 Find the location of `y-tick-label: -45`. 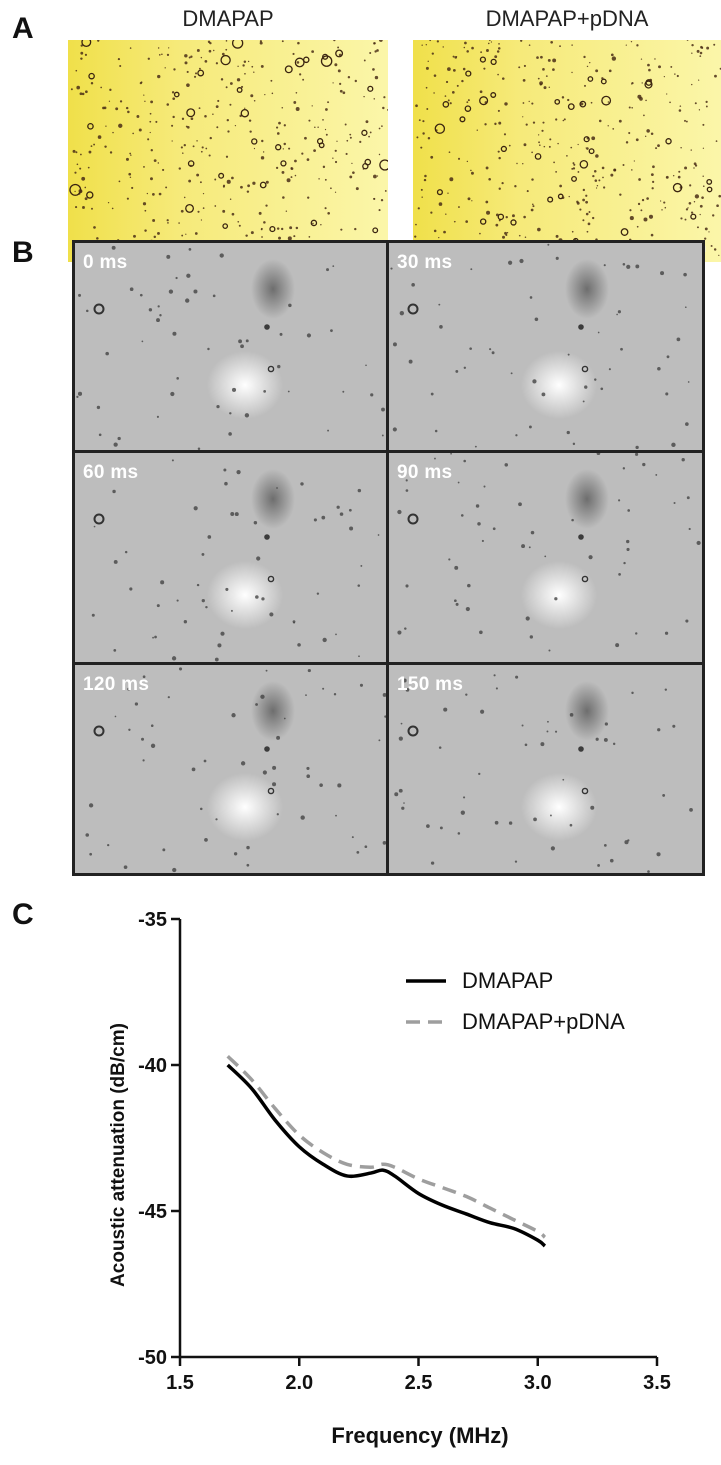

y-tick-label: -45 is located at coordinates (152, 1212).